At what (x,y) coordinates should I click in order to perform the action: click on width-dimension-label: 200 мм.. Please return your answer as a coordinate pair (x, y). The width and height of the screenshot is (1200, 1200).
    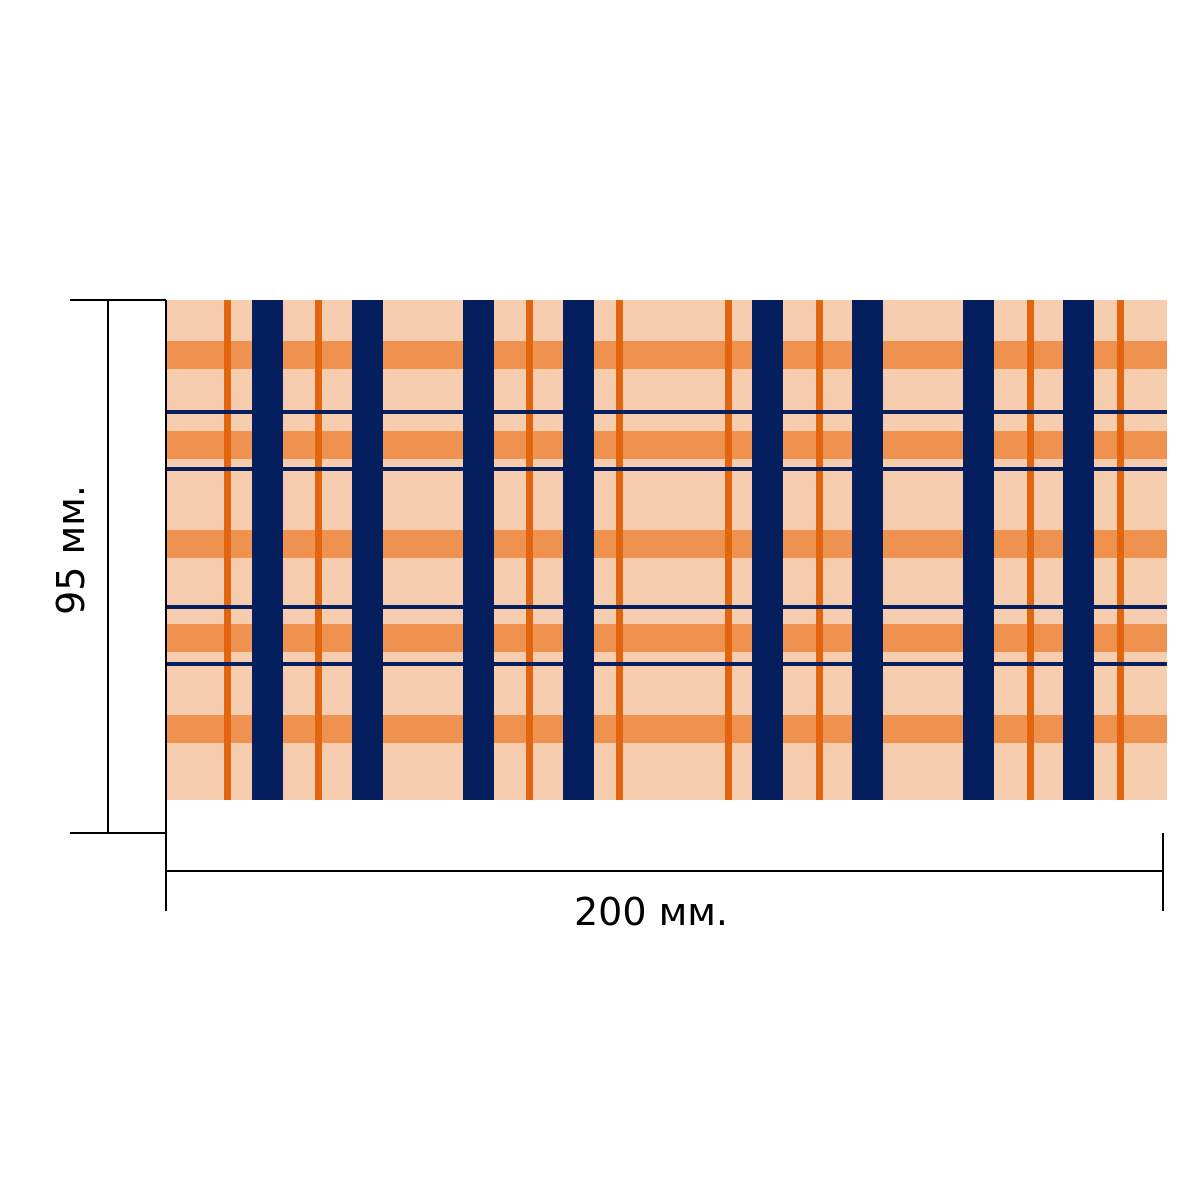
    Looking at the image, I should click on (651, 912).